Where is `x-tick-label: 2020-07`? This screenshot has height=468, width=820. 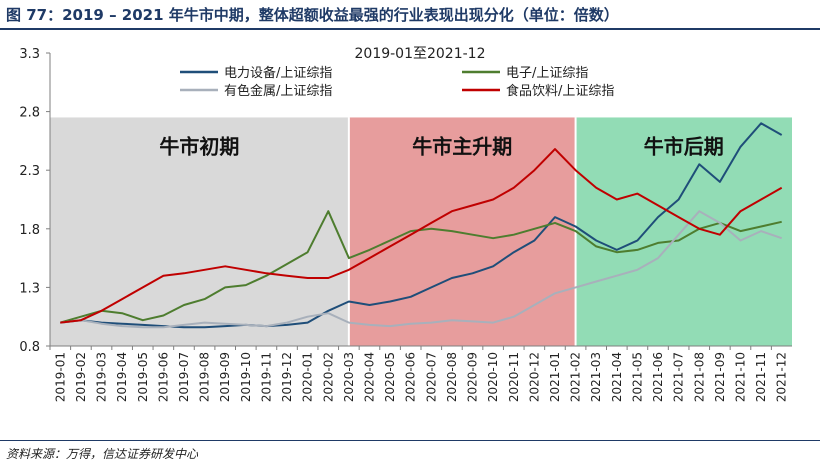
x-tick-label: 2020-07 is located at coordinates (431, 377).